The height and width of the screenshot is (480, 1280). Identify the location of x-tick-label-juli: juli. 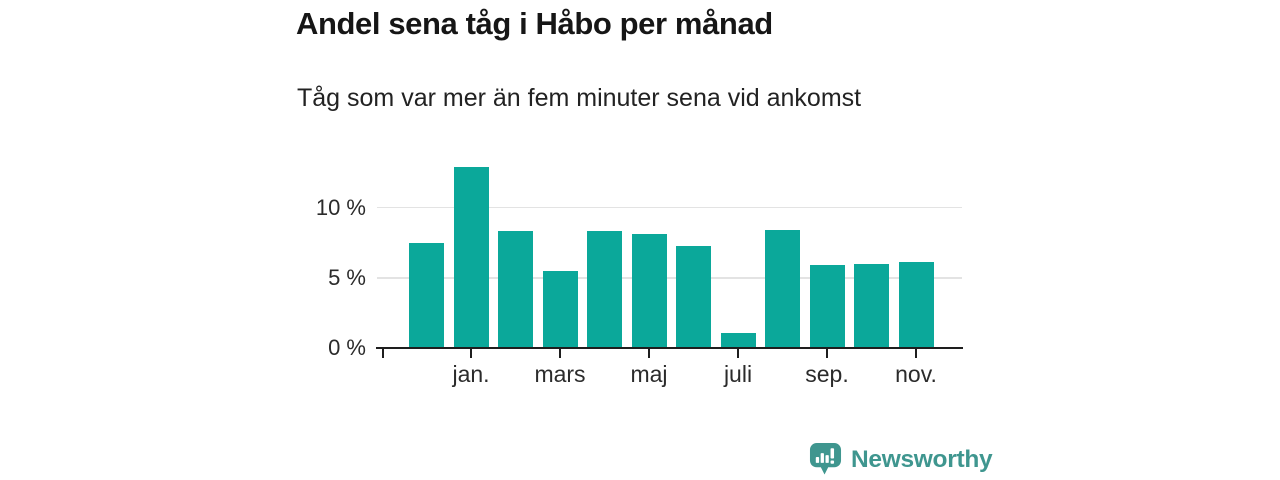
(738, 374).